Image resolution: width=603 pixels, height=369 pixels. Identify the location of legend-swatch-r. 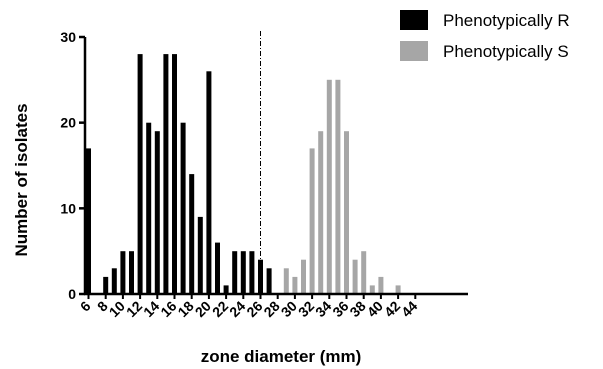
(414, 20).